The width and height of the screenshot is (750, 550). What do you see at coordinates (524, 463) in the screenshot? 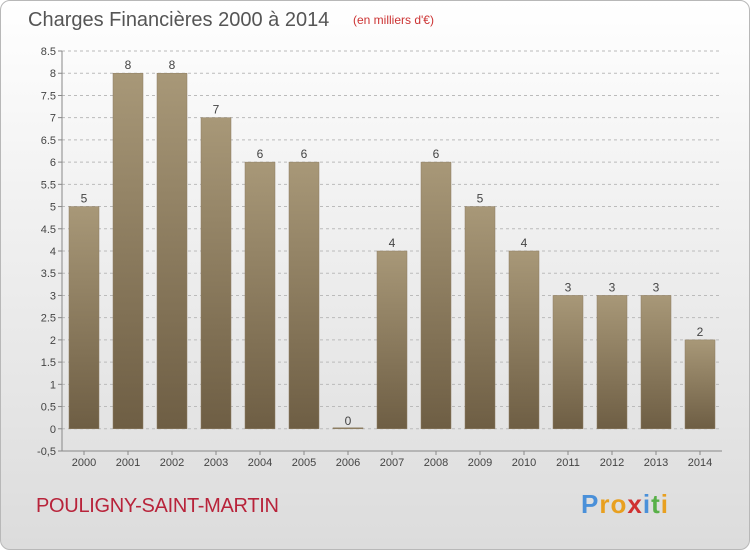
I see `x-tick-label: 2010` at bounding box center [524, 463].